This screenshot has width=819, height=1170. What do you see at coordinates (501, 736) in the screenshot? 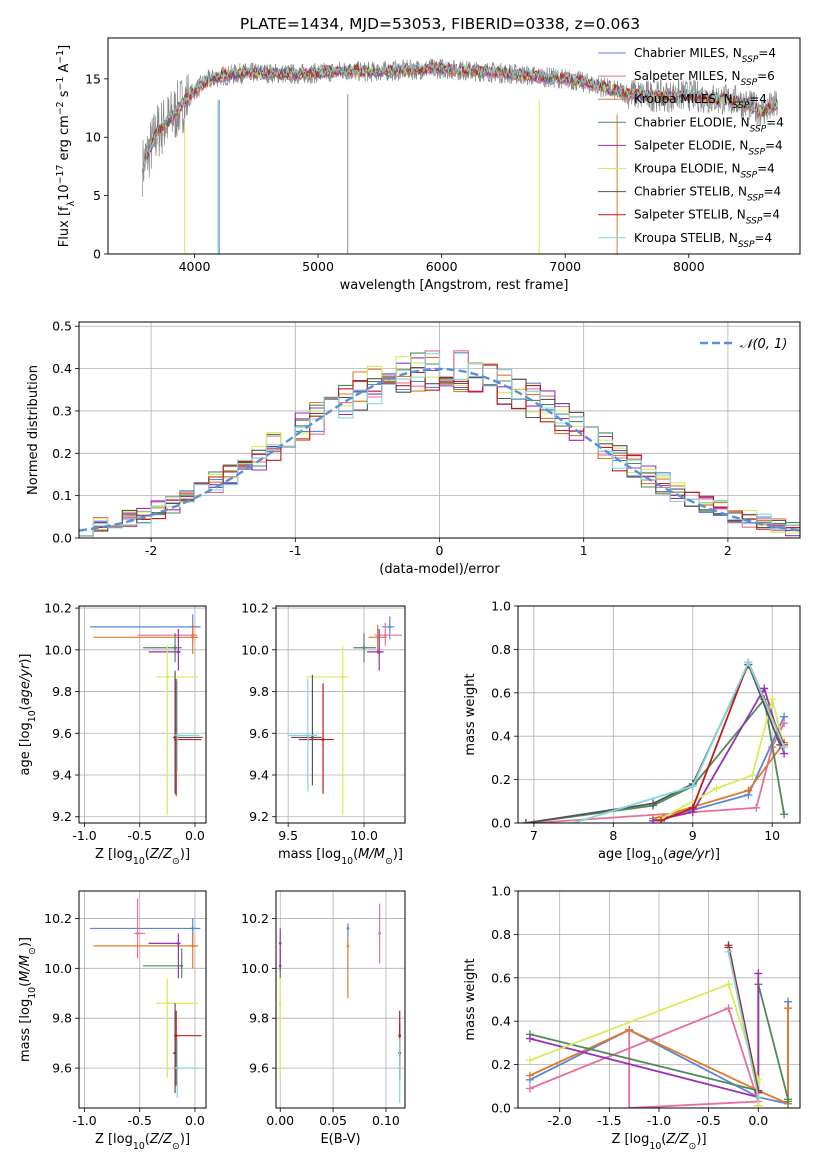
I see `y-tick-label: 0.4` at bounding box center [501, 736].